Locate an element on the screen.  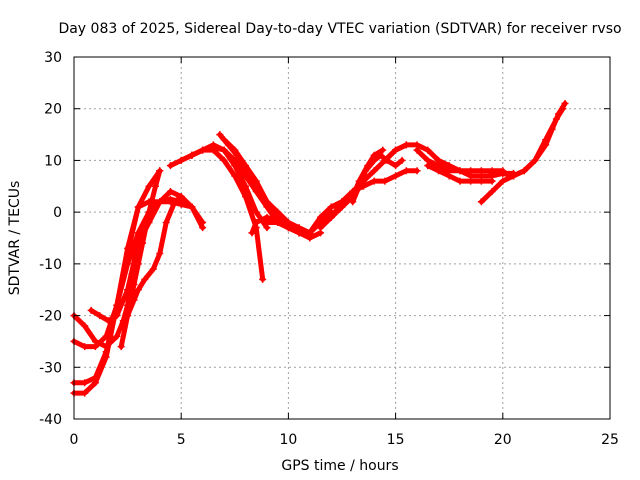
y-tick-label: -40 is located at coordinates (50, 420).